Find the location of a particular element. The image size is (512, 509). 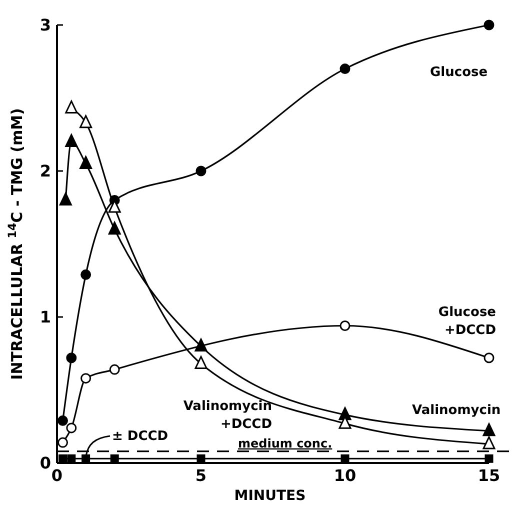

y-tick-label: 1 is located at coordinates (45, 317).